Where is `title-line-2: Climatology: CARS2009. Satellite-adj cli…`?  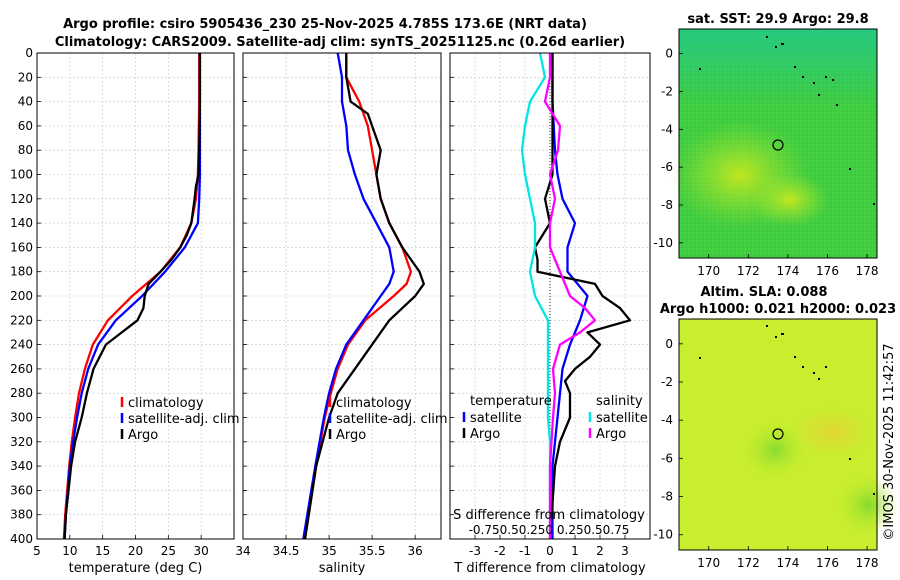 title-line-2: Climatology: CARS2009. Satellite-adj cli… is located at coordinates (340, 42).